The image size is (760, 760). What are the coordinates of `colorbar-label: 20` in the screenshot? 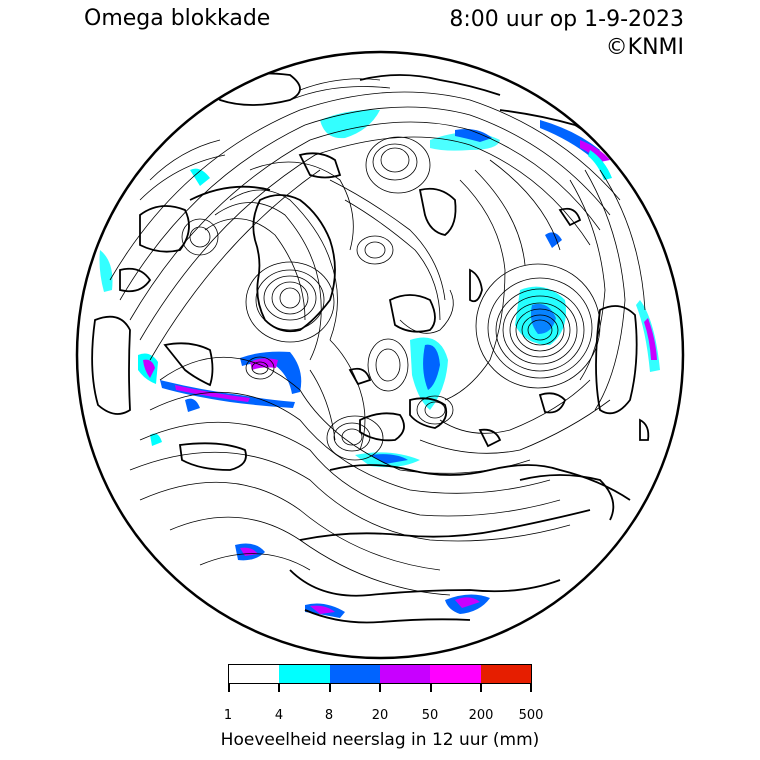 It's located at (380, 715).